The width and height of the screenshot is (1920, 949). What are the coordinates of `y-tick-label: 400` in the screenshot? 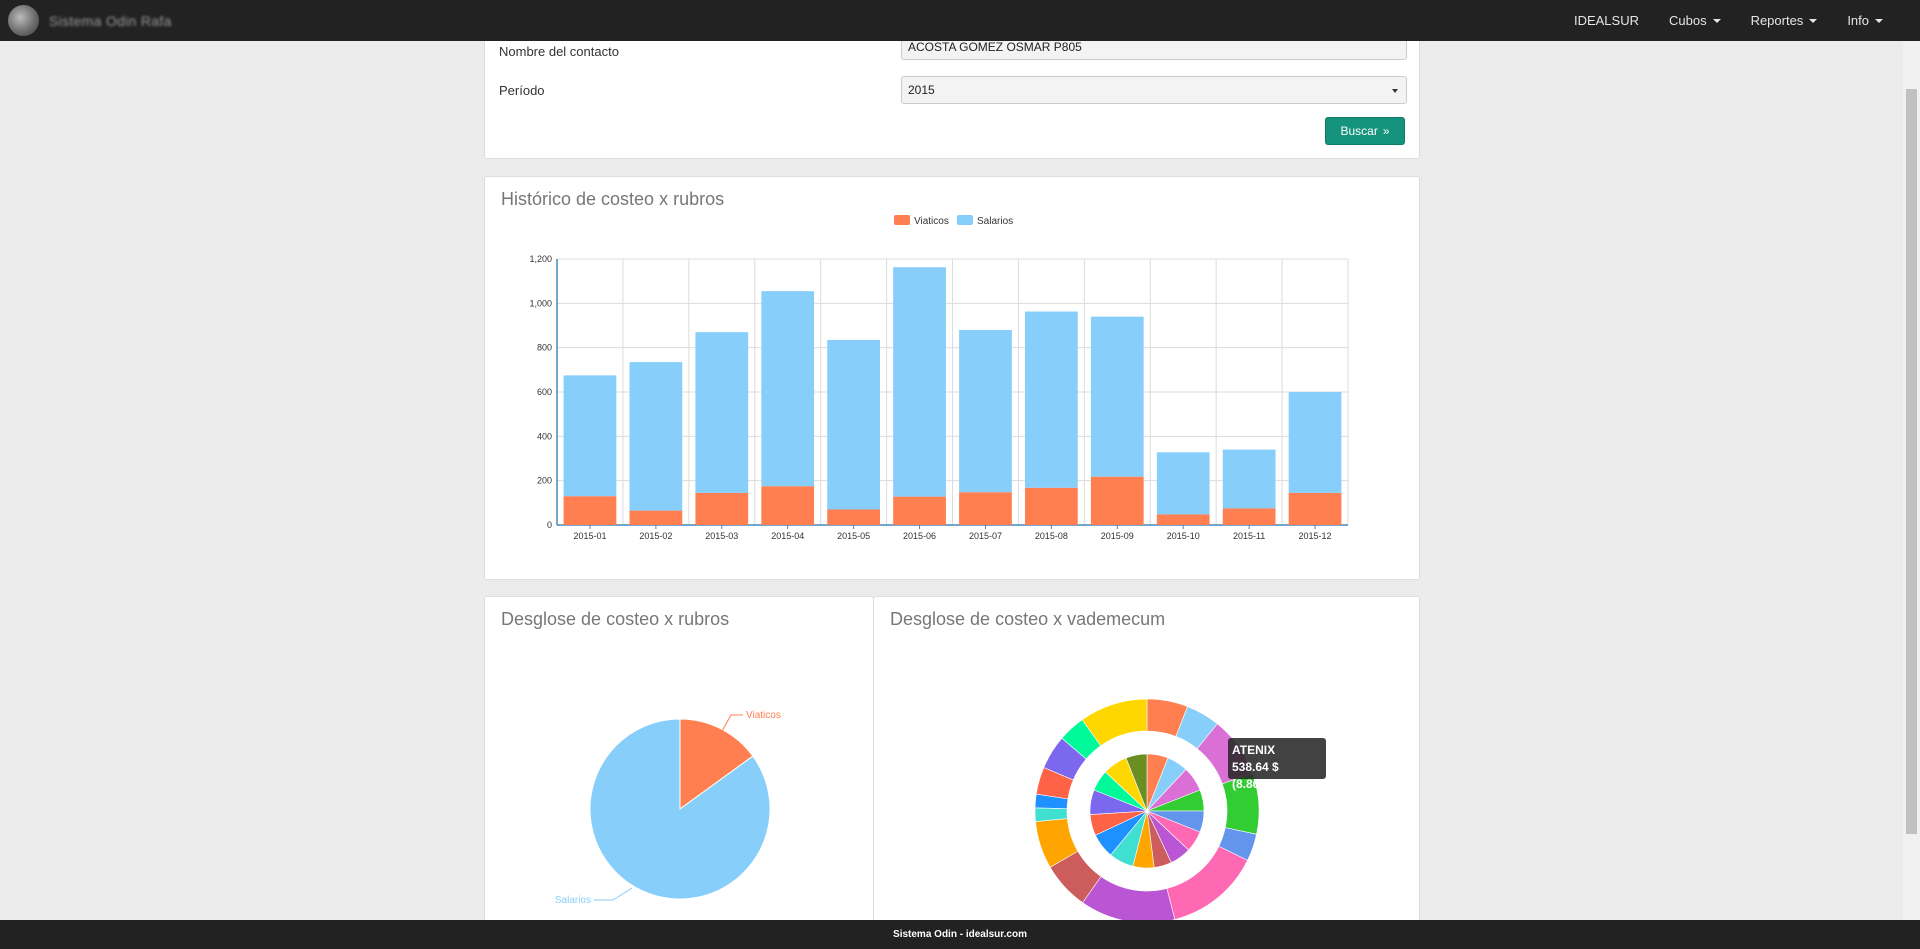 It's located at (544, 436).